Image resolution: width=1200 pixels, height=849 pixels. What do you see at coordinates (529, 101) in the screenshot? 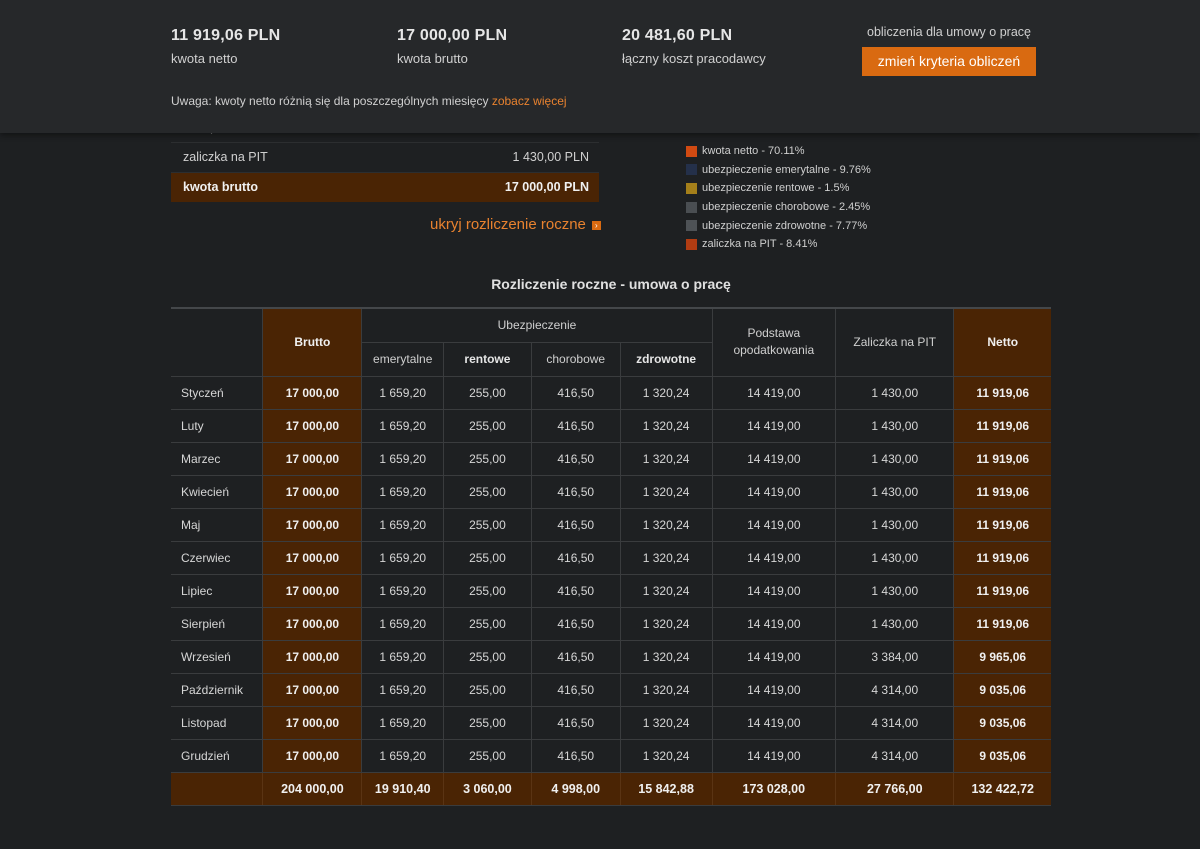
I see `see-more-link: zobacz więcej` at bounding box center [529, 101].